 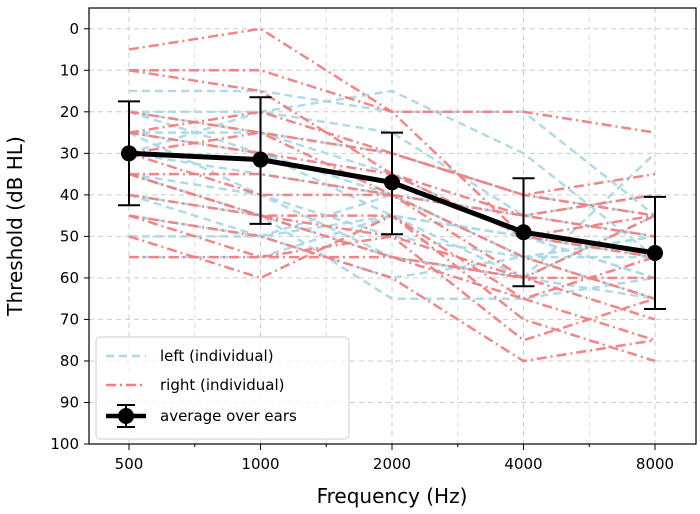 I want to click on x-tick-label: 1000, so click(x=260, y=464).